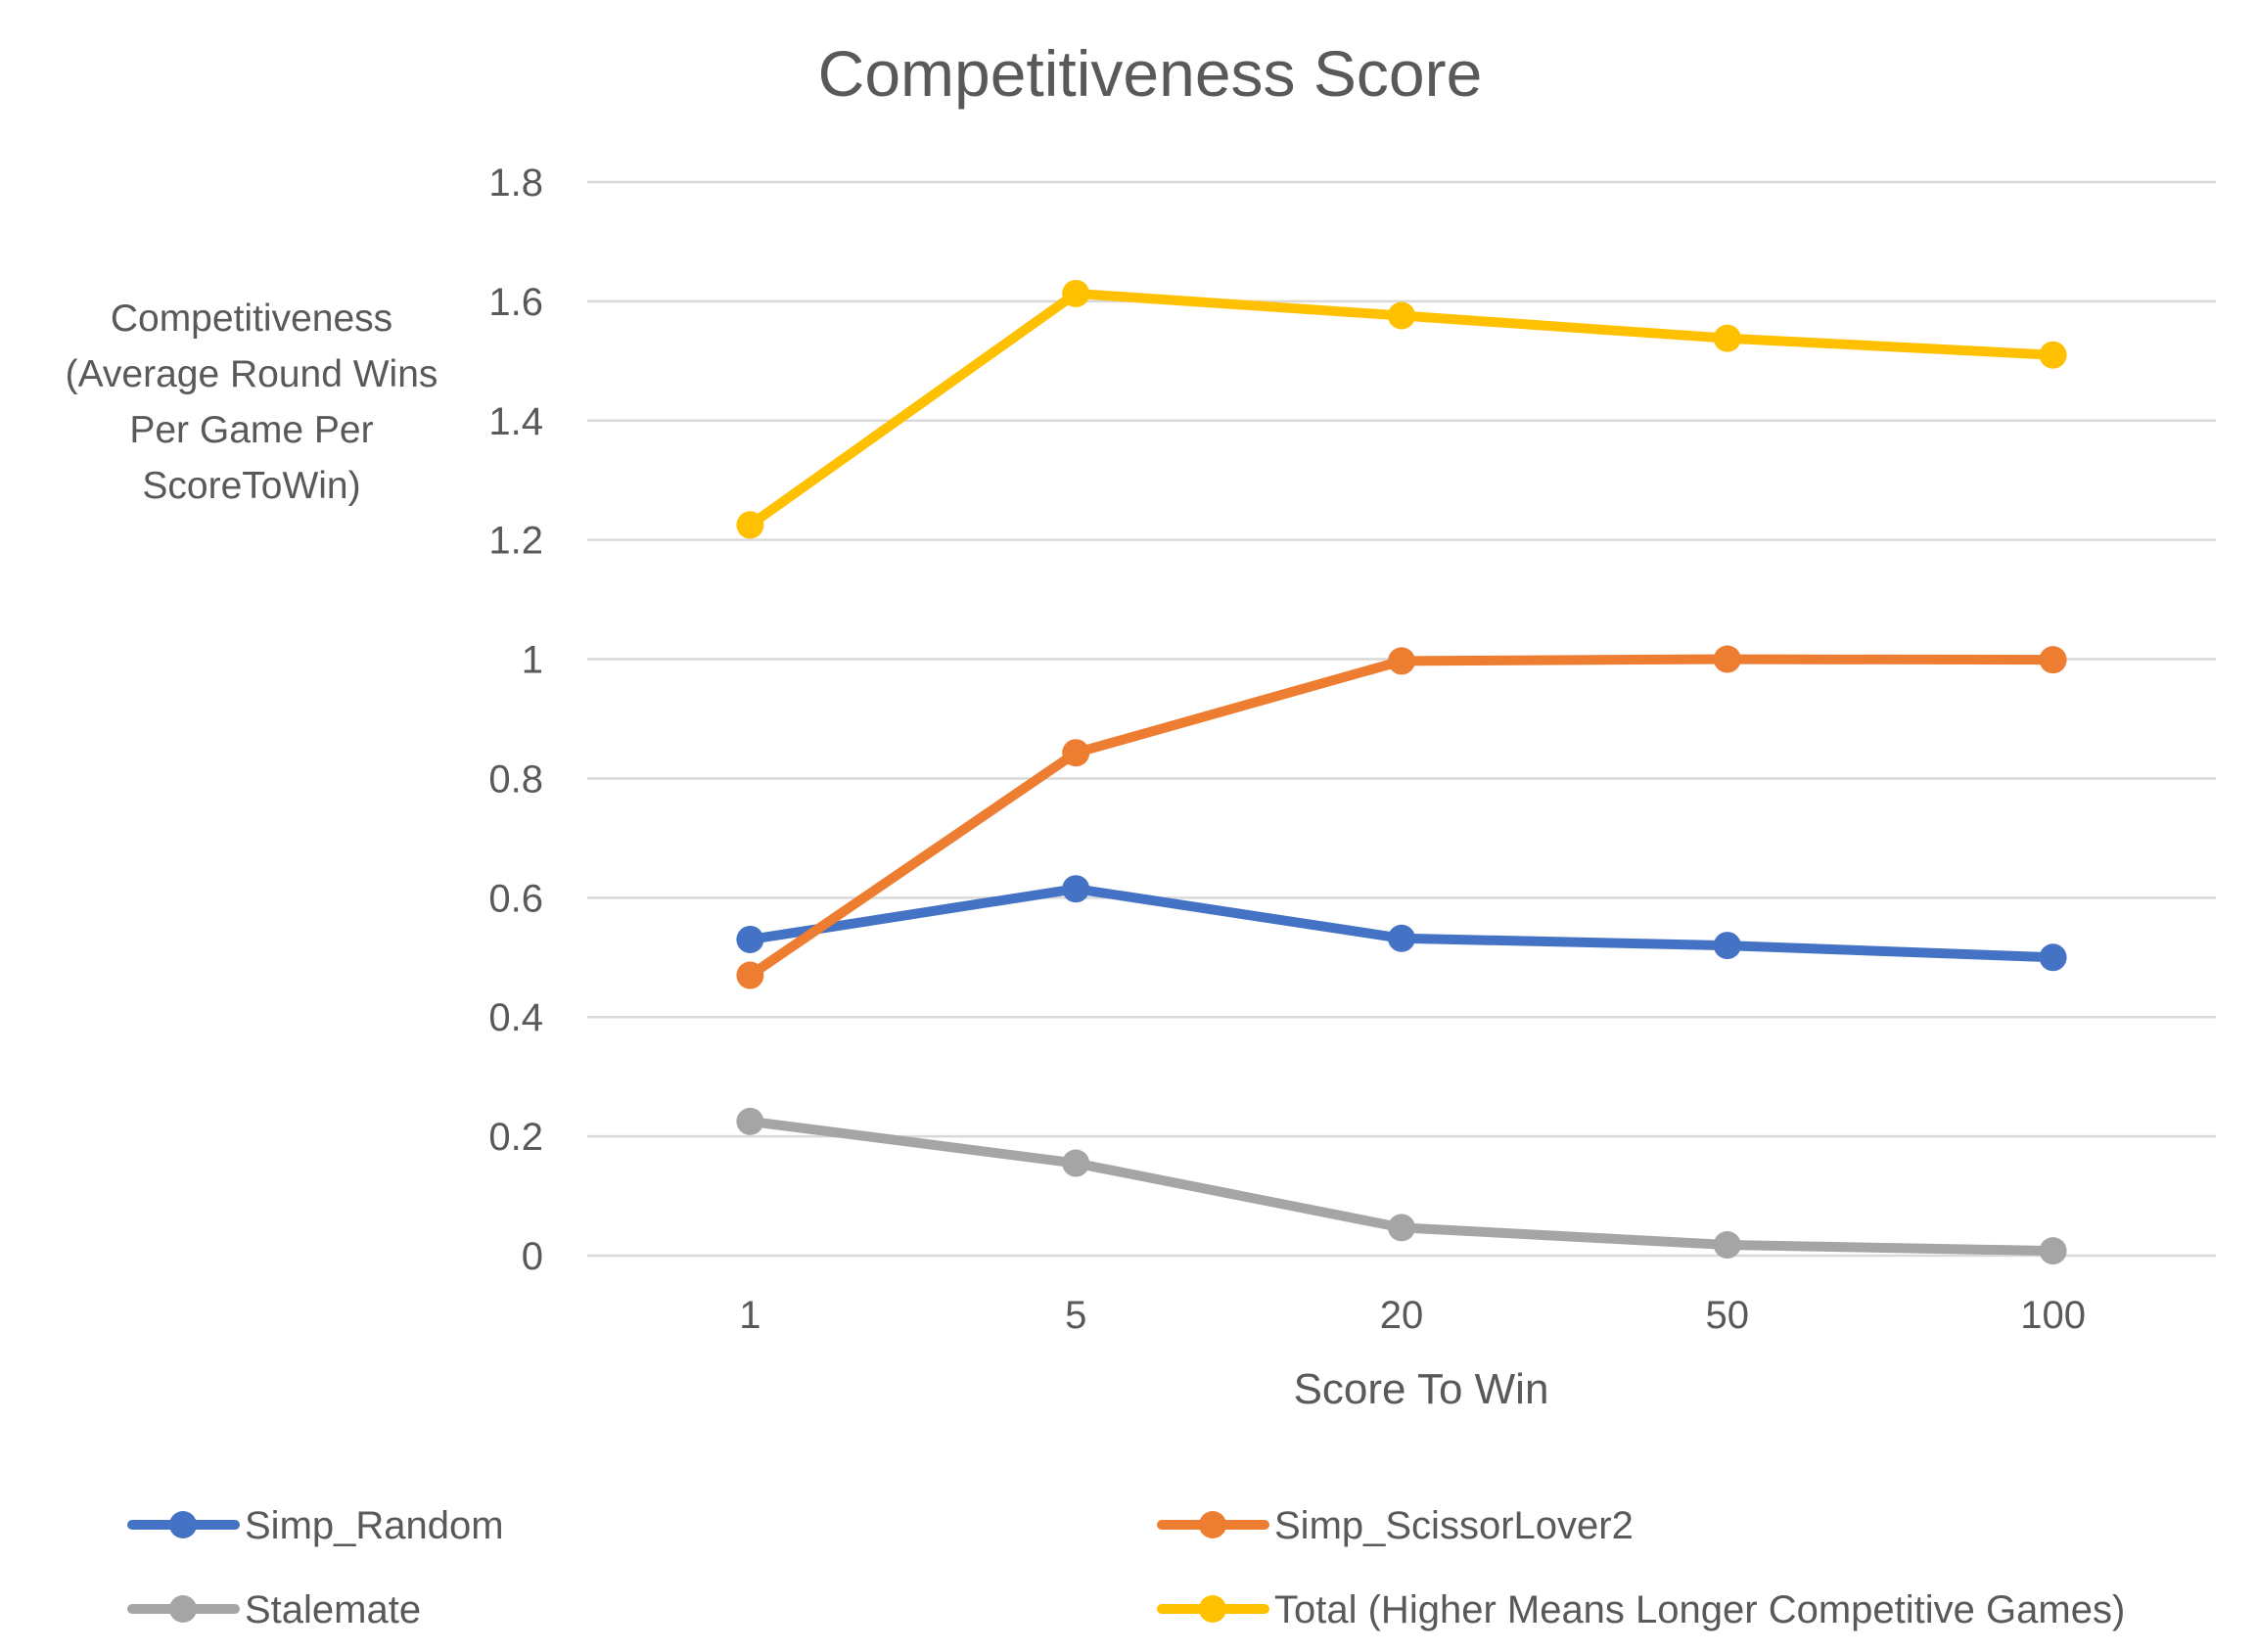 The height and width of the screenshot is (1652, 2257). What do you see at coordinates (515, 1018) in the screenshot?
I see `y-tick-label: 0.4` at bounding box center [515, 1018].